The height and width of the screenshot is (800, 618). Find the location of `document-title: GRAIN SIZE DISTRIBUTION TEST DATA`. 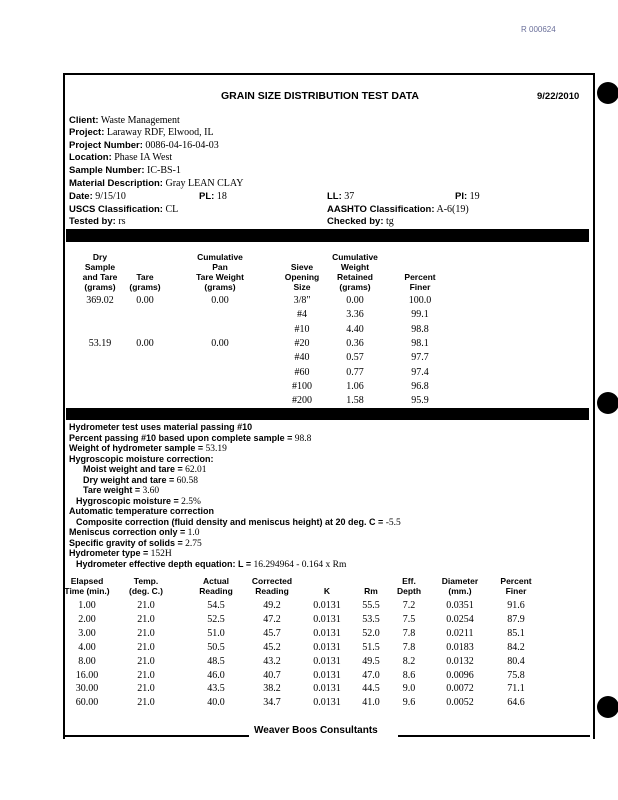

document-title: GRAIN SIZE DISTRIBUTION TEST DATA is located at coordinates (320, 96).